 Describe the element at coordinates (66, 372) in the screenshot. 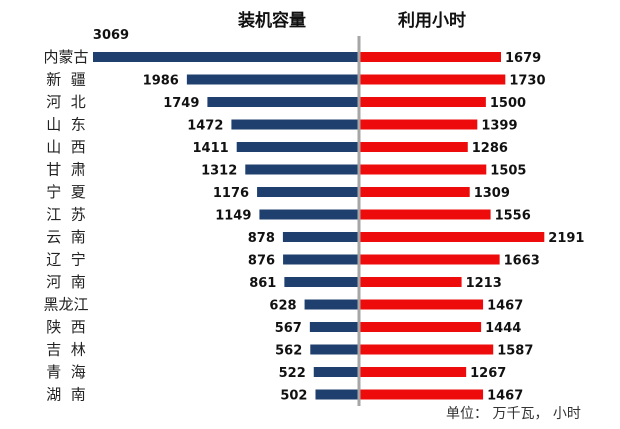

I see `province-label: 青 海` at that location.